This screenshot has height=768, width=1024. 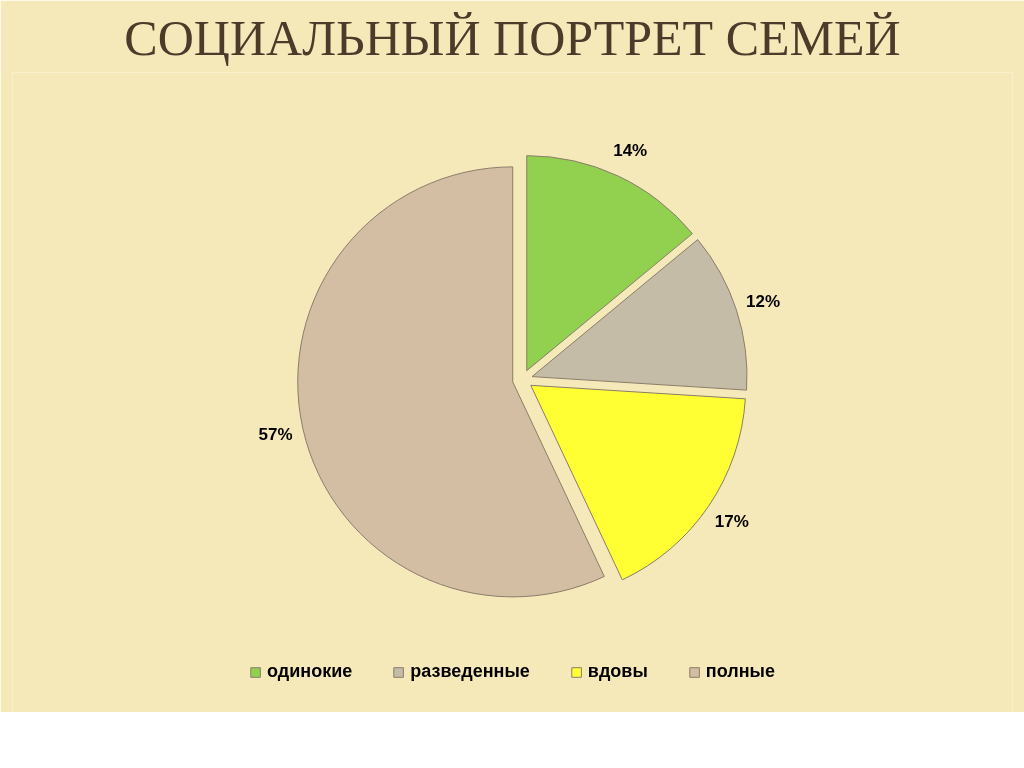 What do you see at coordinates (275, 435) in the screenshot?
I see `data-label: 57%` at bounding box center [275, 435].